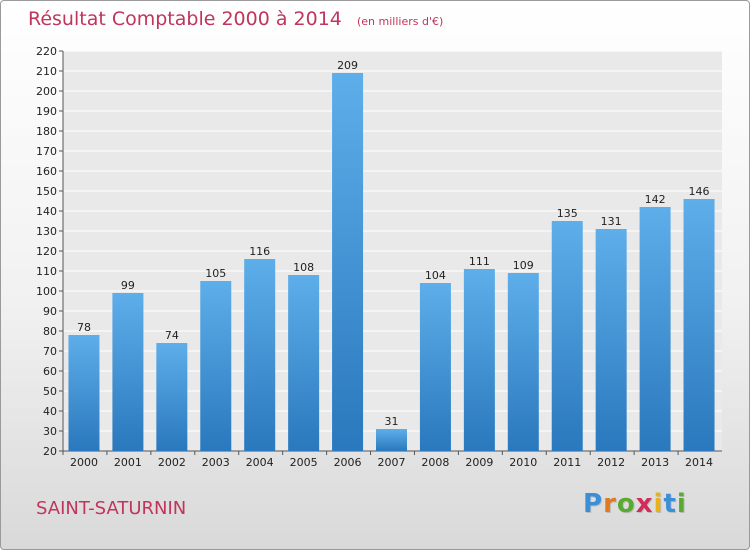 Image resolution: width=750 pixels, height=550 pixels. Describe the element at coordinates (479, 261) in the screenshot. I see `data-label: 111` at that location.